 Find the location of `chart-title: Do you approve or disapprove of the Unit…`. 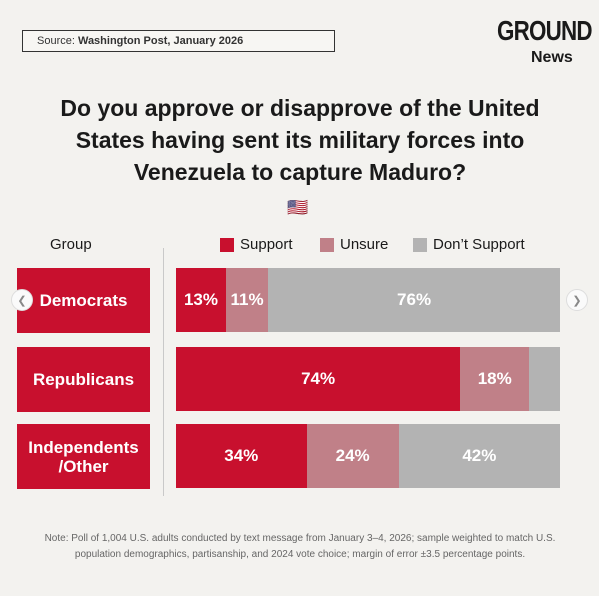

chart-title: Do you approve or disapprove of the Unit… is located at coordinates (300, 140).